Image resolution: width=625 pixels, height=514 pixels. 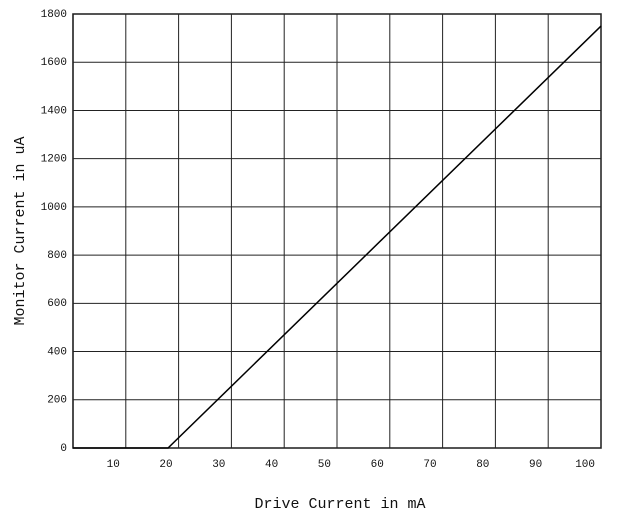 I want to click on x-tick-label: 80, so click(x=482, y=465).